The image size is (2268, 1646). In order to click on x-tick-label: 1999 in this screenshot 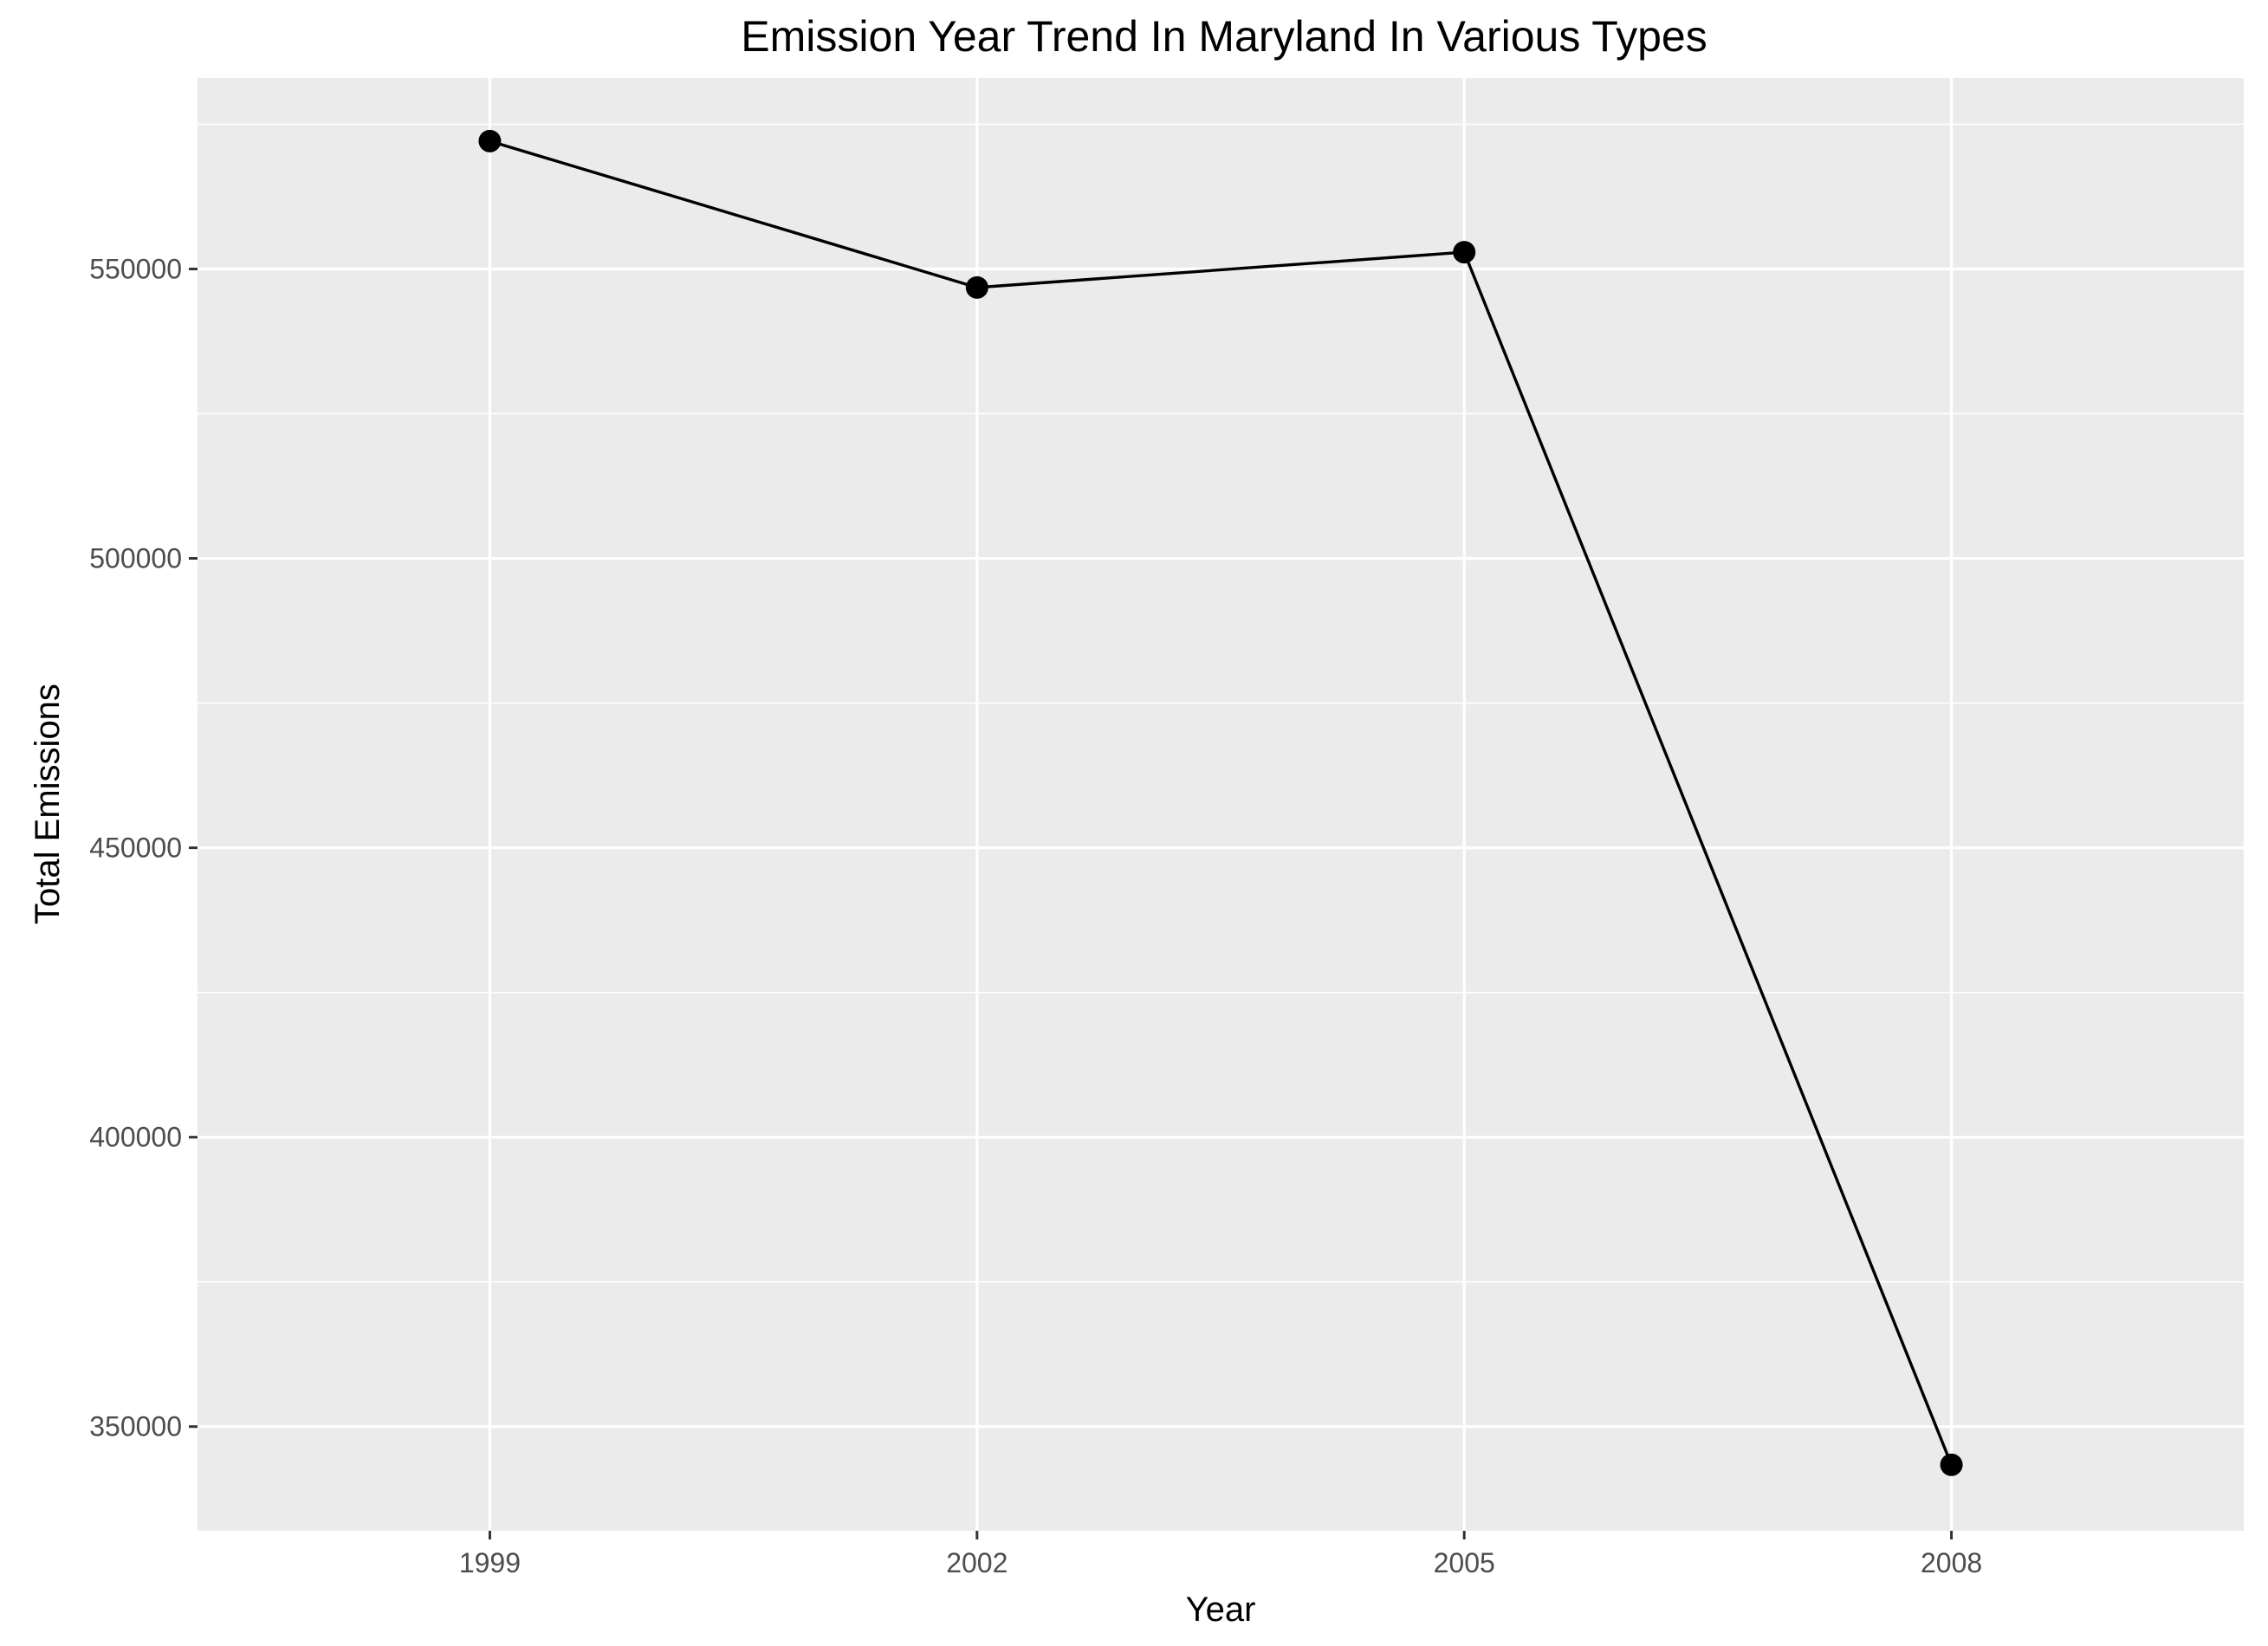, I will do `click(490, 1563)`.